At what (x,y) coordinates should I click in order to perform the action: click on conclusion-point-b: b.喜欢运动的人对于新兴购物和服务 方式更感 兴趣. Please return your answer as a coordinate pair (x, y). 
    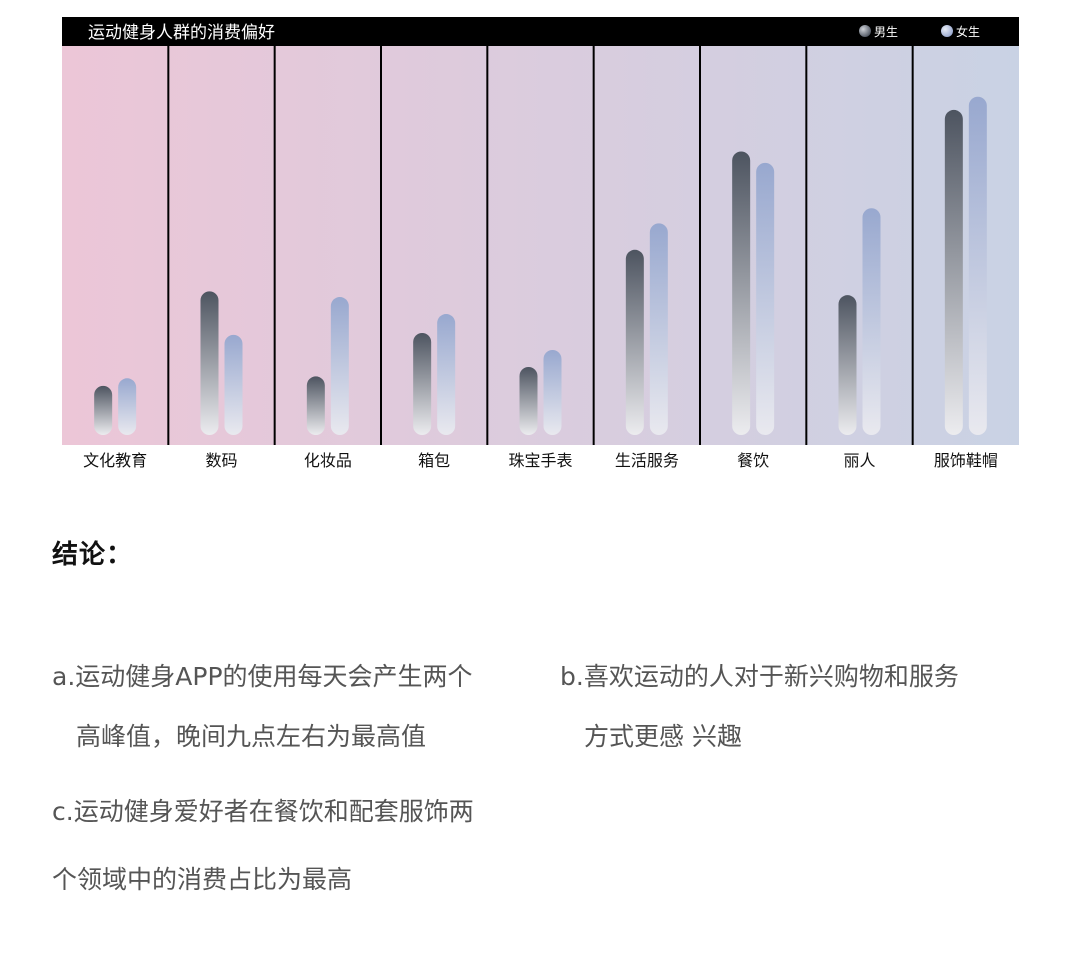
    Looking at the image, I should click on (795, 707).